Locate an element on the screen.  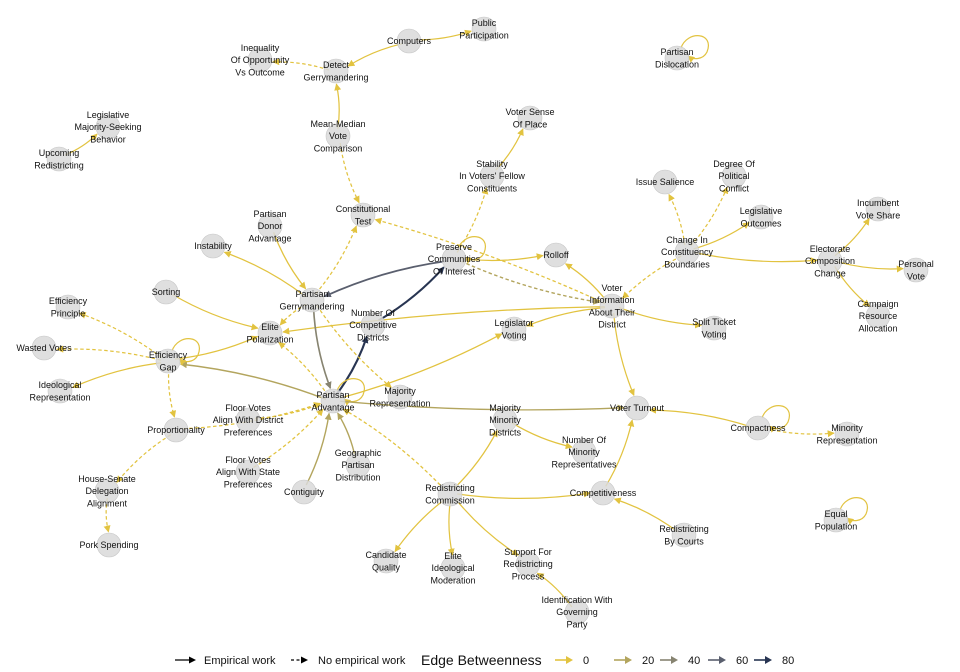
node-label-incumbent_vote: Incumbent Vote Share is located at coordinates (878, 209).